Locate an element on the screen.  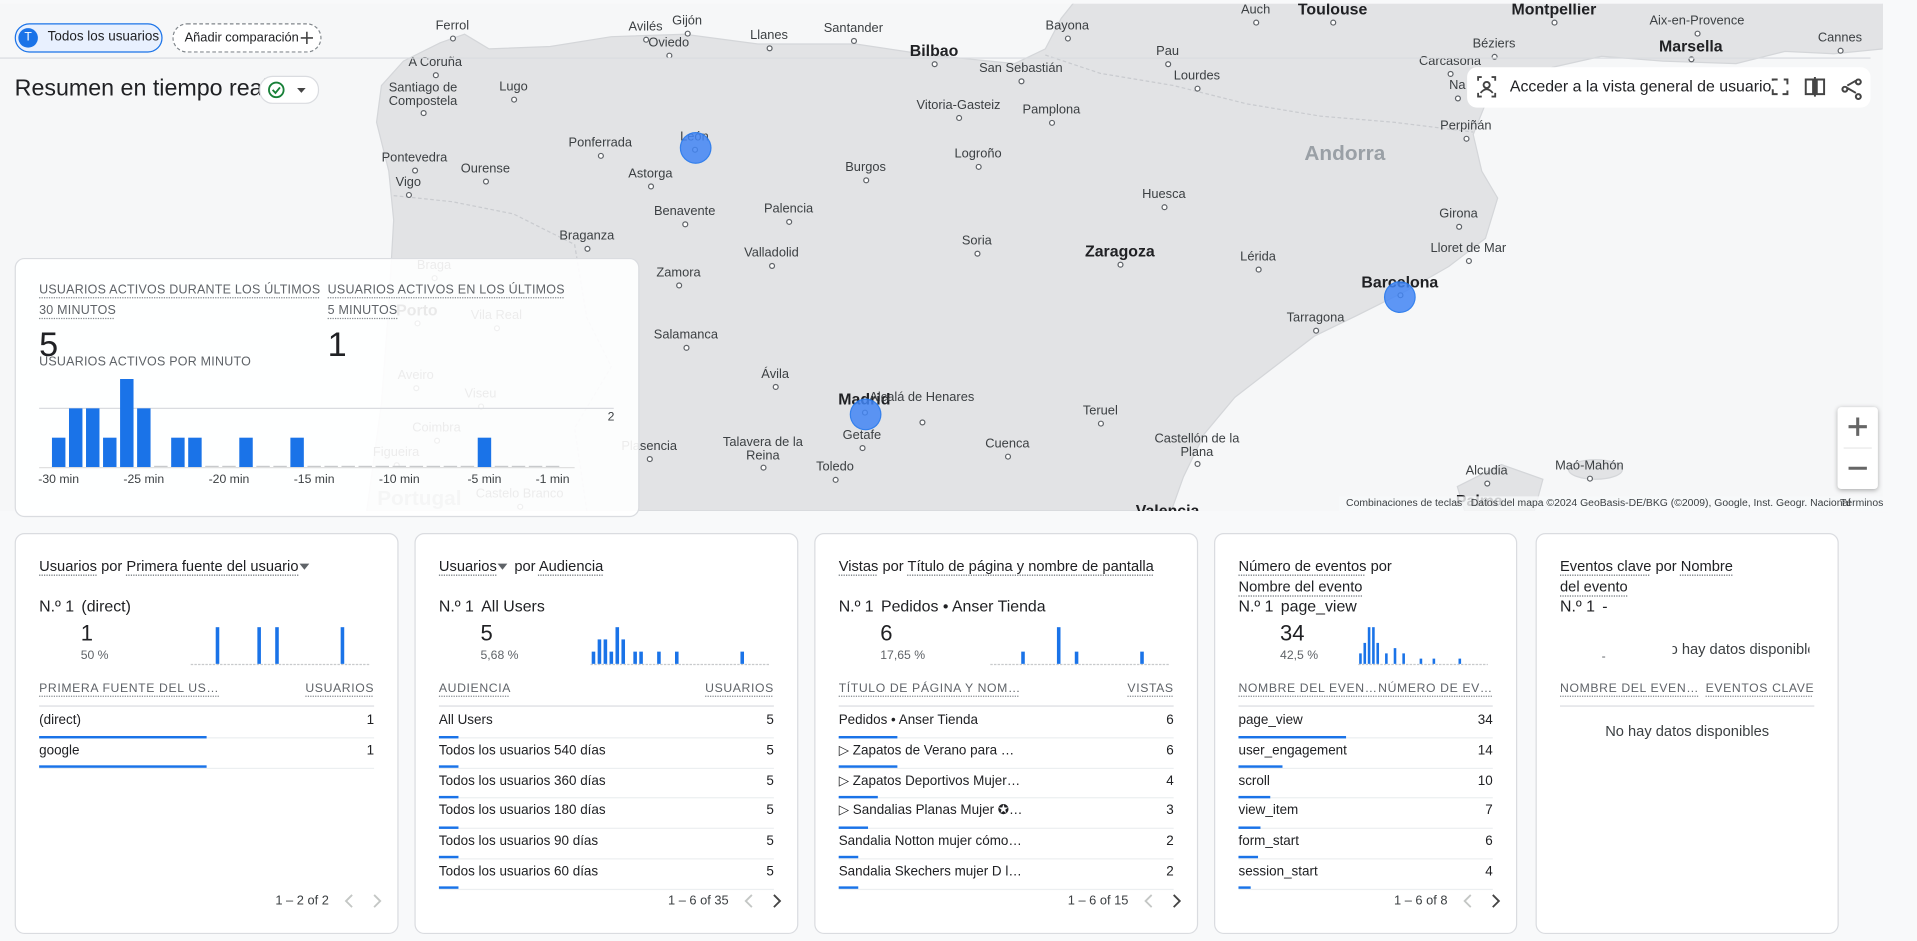
row-value: 3 is located at coordinates (1170, 811).